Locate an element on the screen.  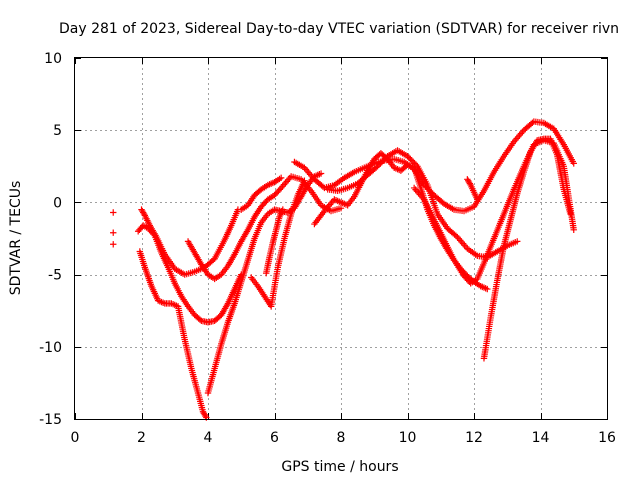
x-tick-label: 12 is located at coordinates (474, 438).